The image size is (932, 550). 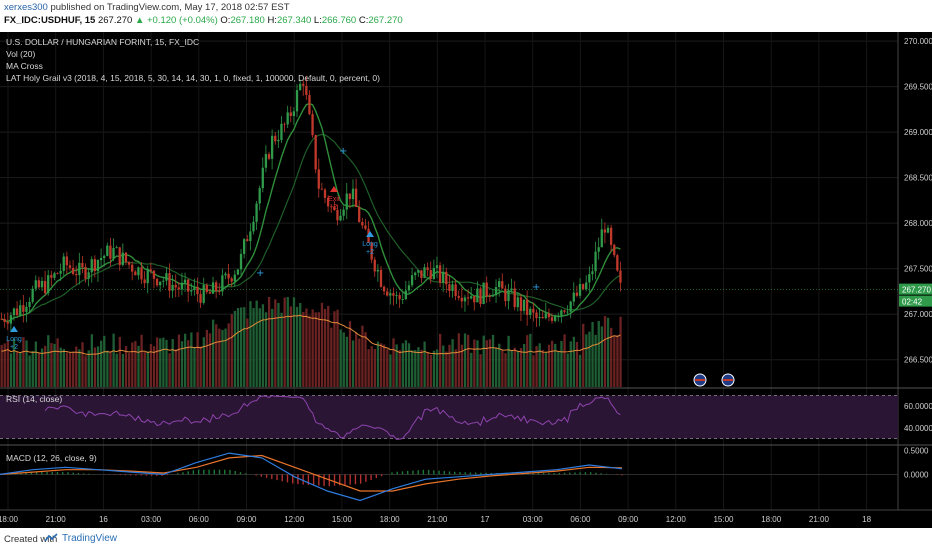 What do you see at coordinates (21, 54) in the screenshot?
I see `legend-vol: Vol (20)` at bounding box center [21, 54].